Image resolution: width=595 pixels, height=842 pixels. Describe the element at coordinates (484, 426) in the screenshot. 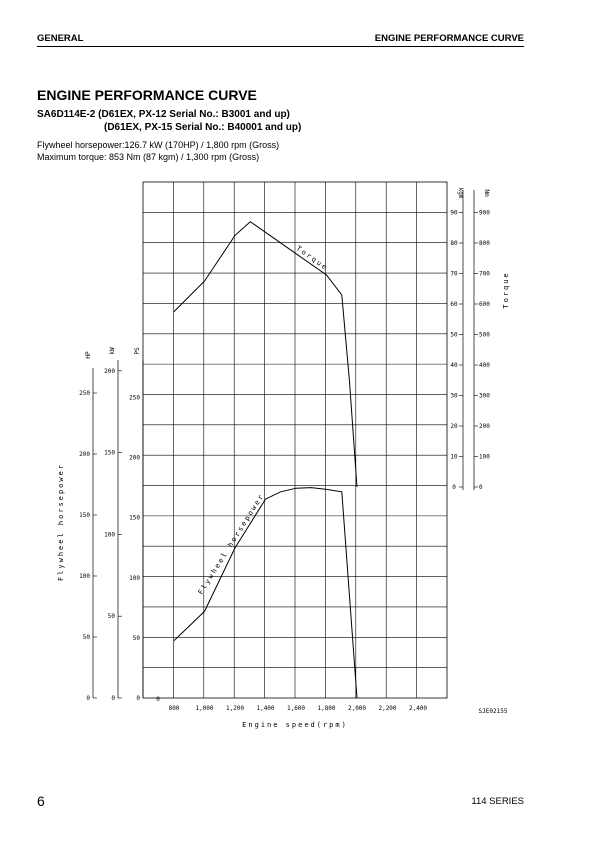

I see `nm-tick-label: 200` at that location.